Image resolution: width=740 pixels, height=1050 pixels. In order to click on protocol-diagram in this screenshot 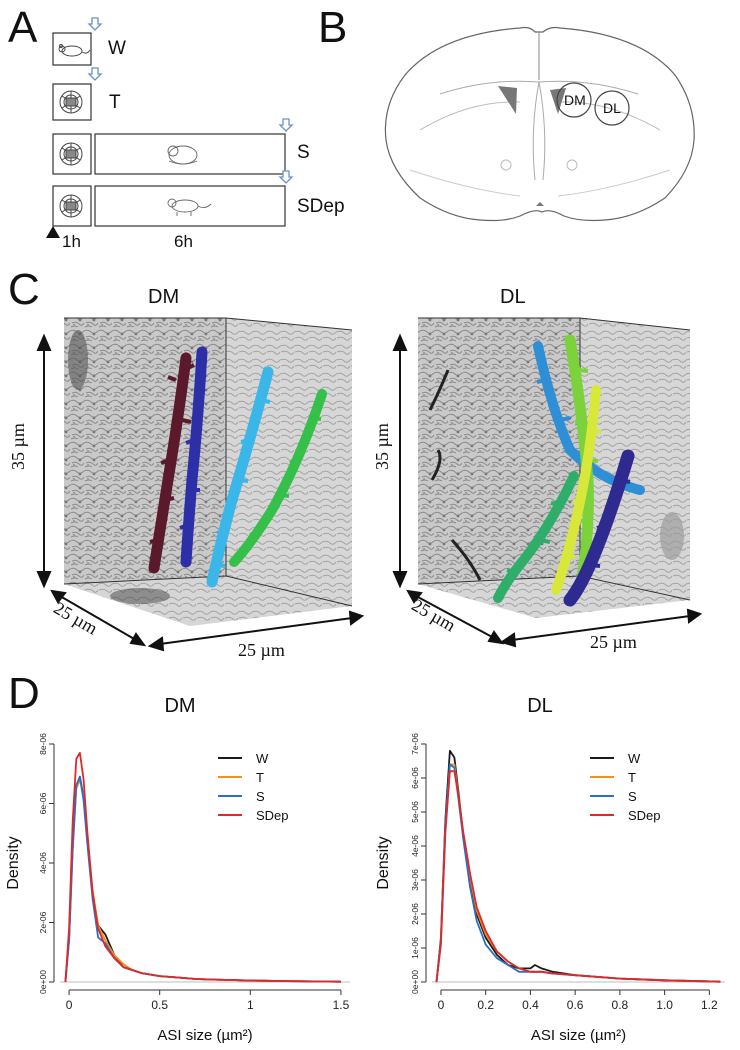, I will do `click(170, 127)`.